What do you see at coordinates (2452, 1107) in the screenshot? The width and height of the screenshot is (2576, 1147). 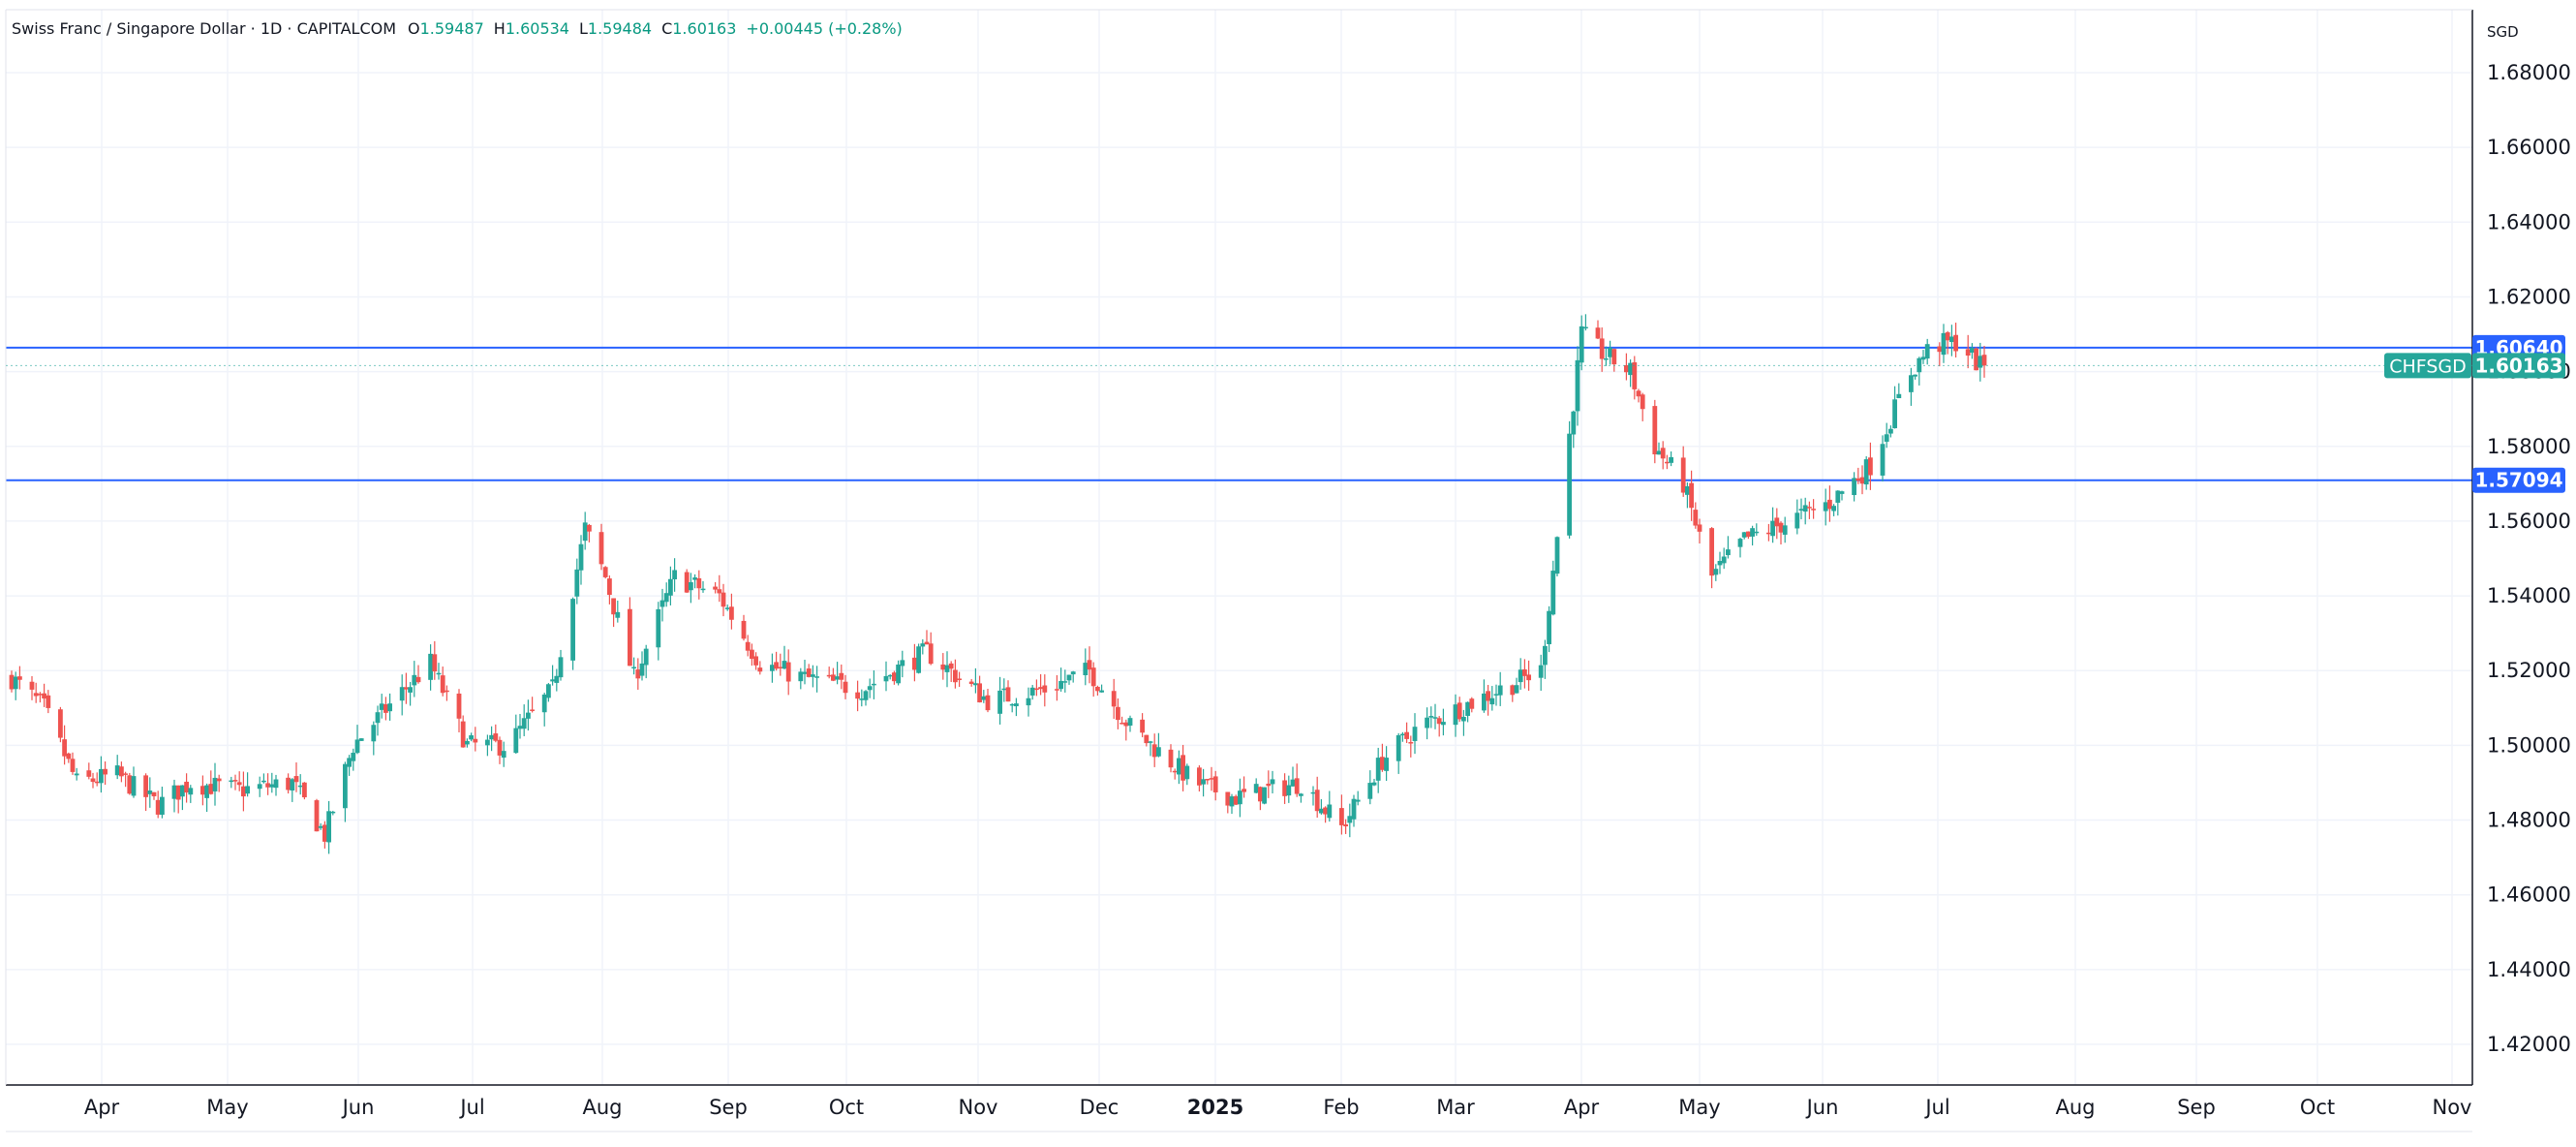 I see `x-tick-label: Nov` at bounding box center [2452, 1107].